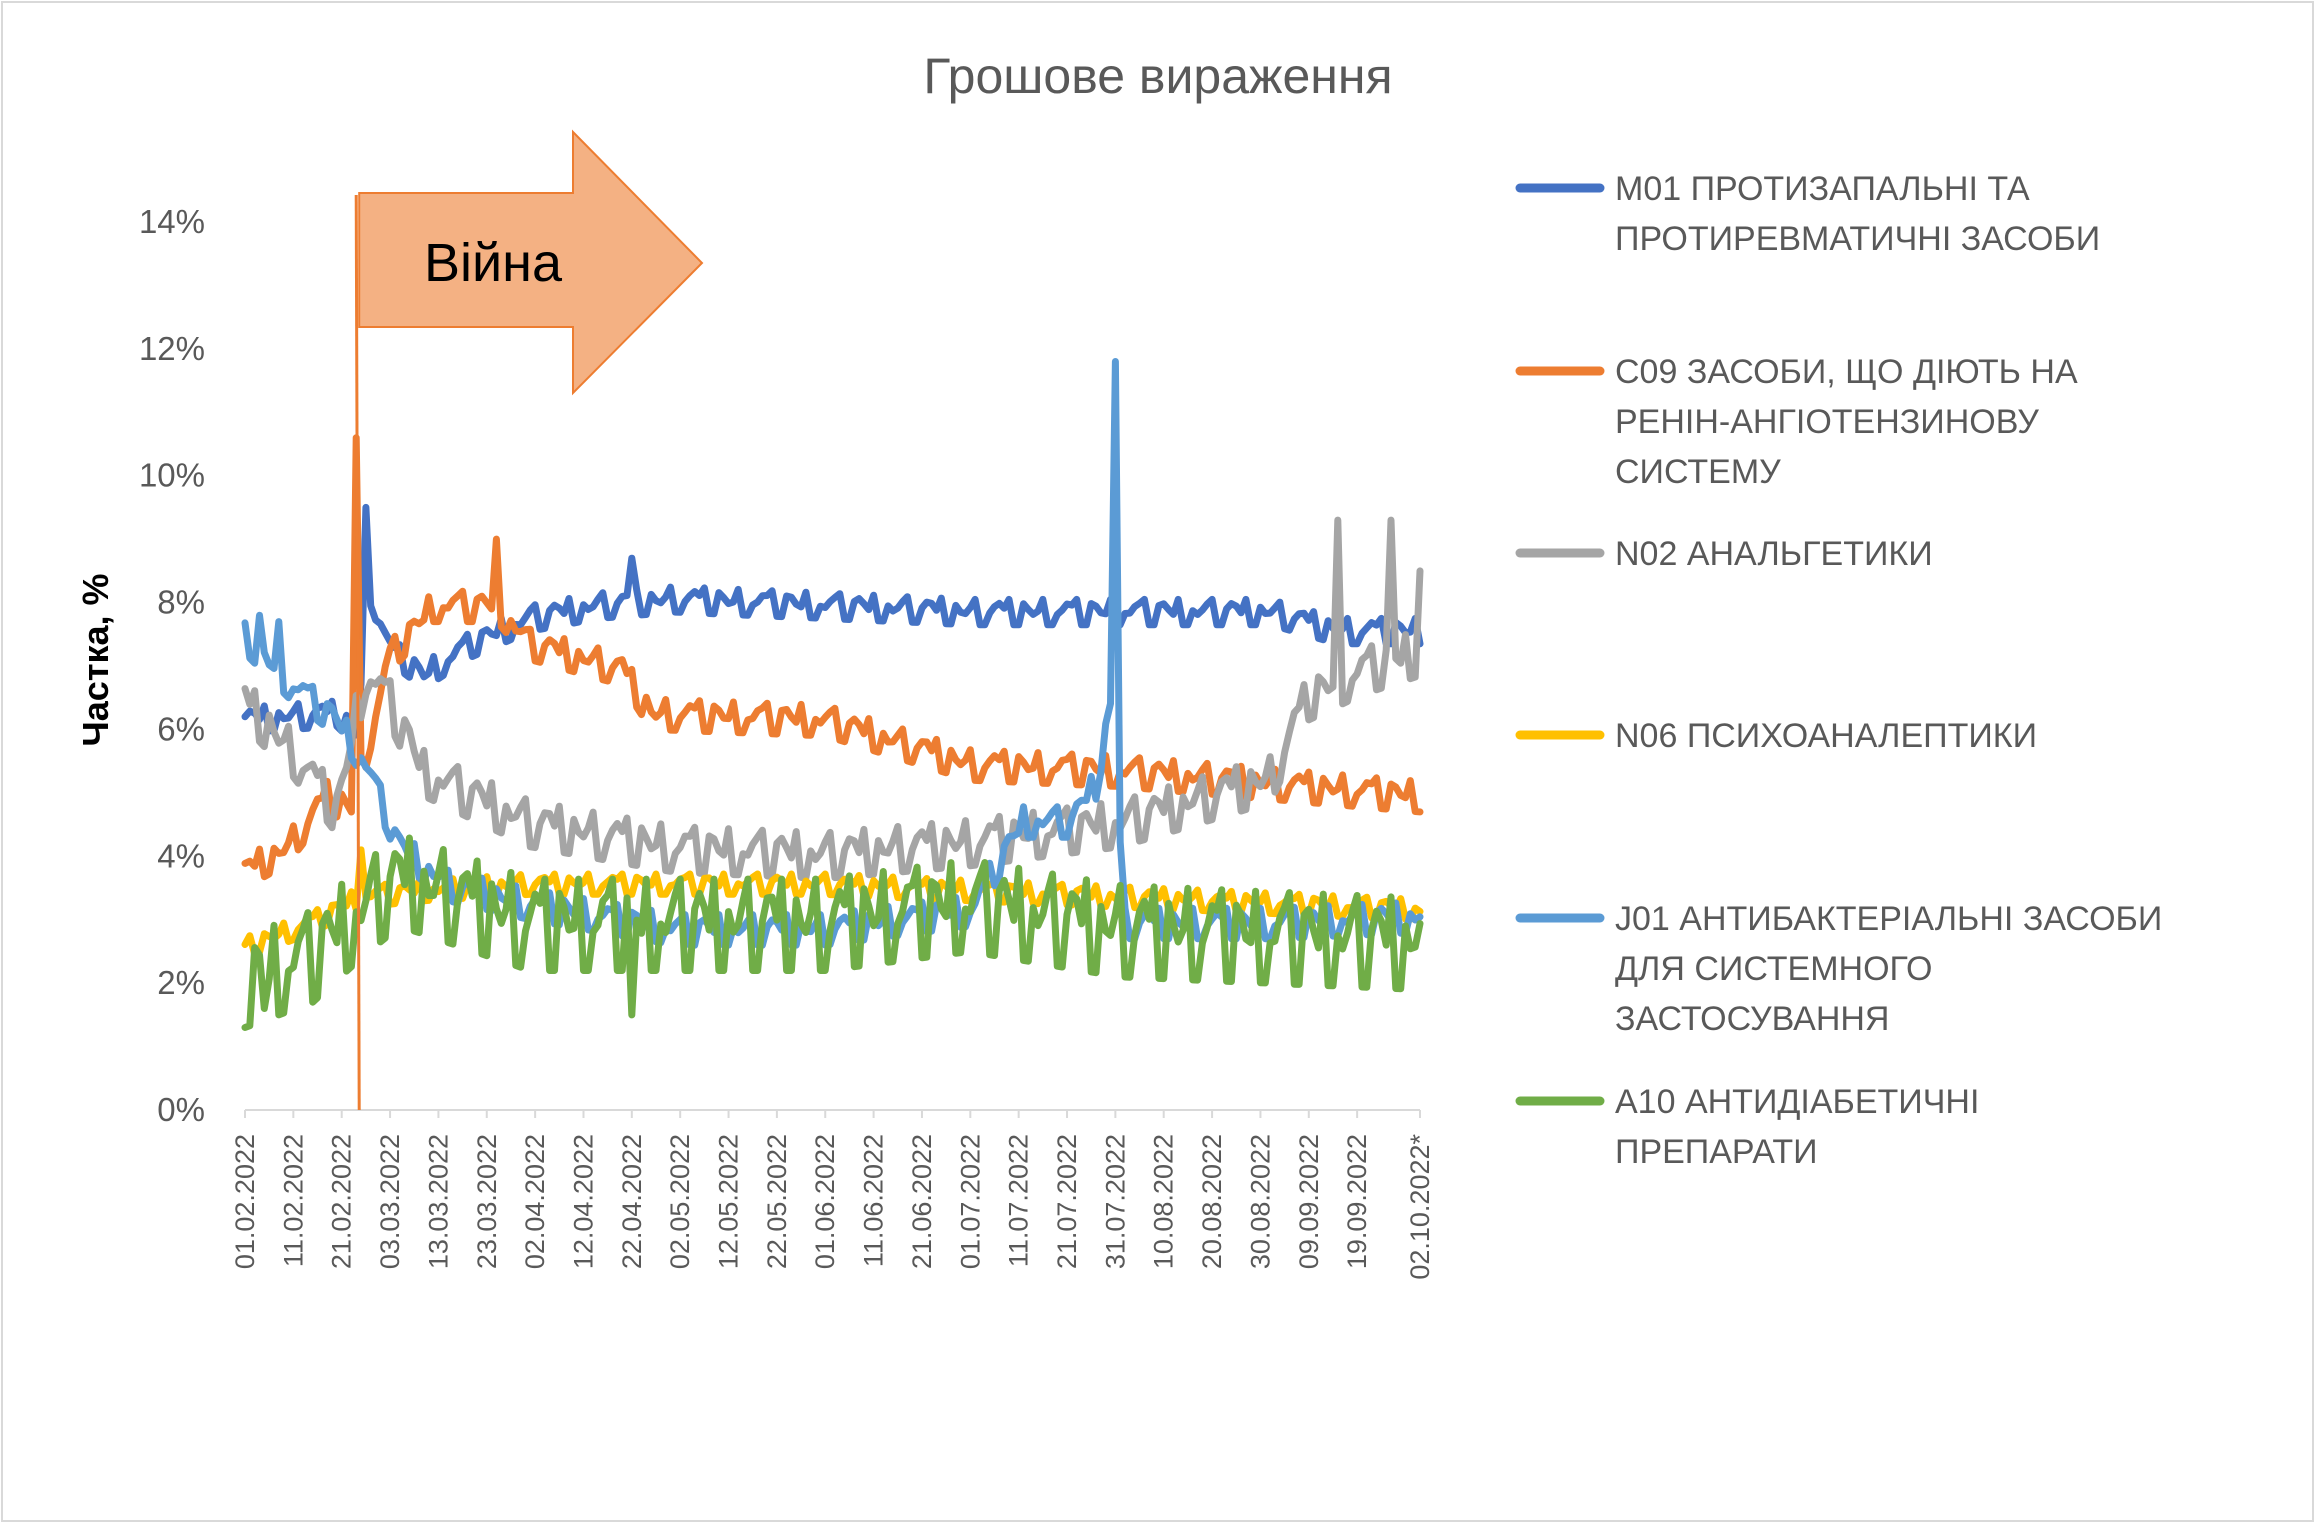  What do you see at coordinates (390, 1201) in the screenshot?
I see `x-tick-label: 03.03.2022` at bounding box center [390, 1201].